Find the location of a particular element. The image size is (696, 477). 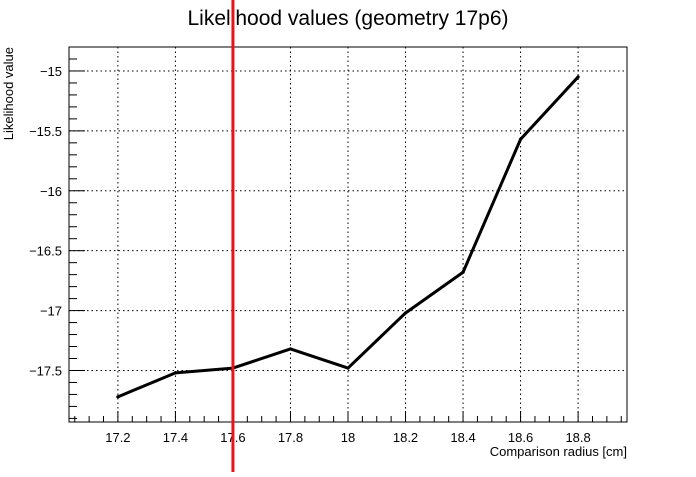

x-axis-label: Comparison radius [cm] is located at coordinates (558, 451).